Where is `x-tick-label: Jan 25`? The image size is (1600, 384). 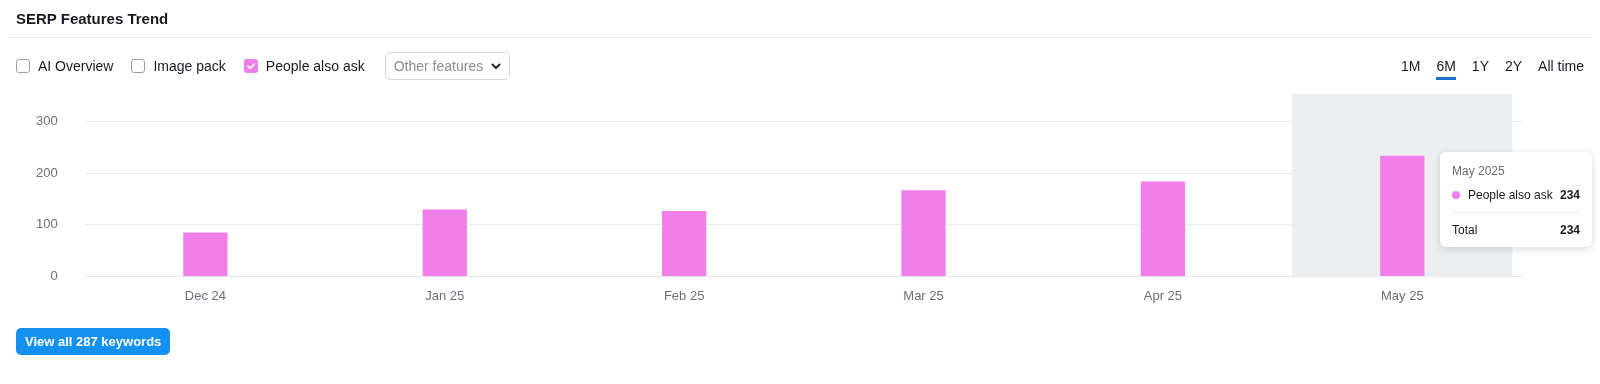
x-tick-label: Jan 25 is located at coordinates (445, 295).